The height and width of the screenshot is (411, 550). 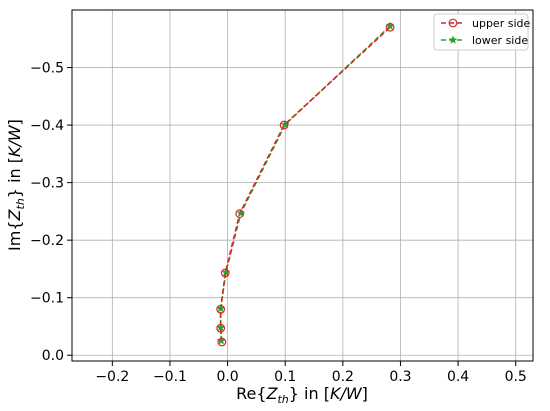 I want to click on x-tick-label: −0.2, so click(x=112, y=377).